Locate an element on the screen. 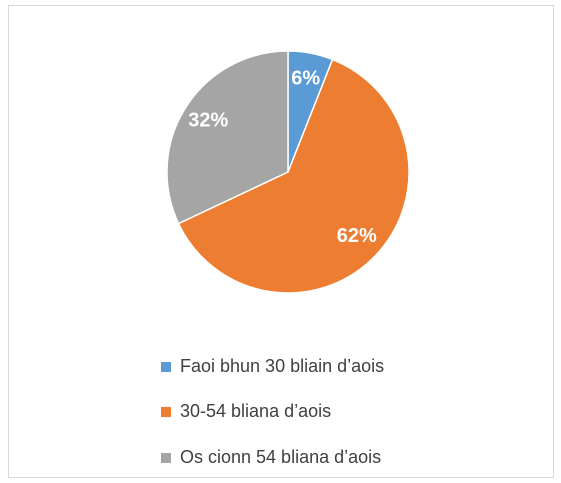 This screenshot has width=561, height=483. value-label: 6% is located at coordinates (305, 79).